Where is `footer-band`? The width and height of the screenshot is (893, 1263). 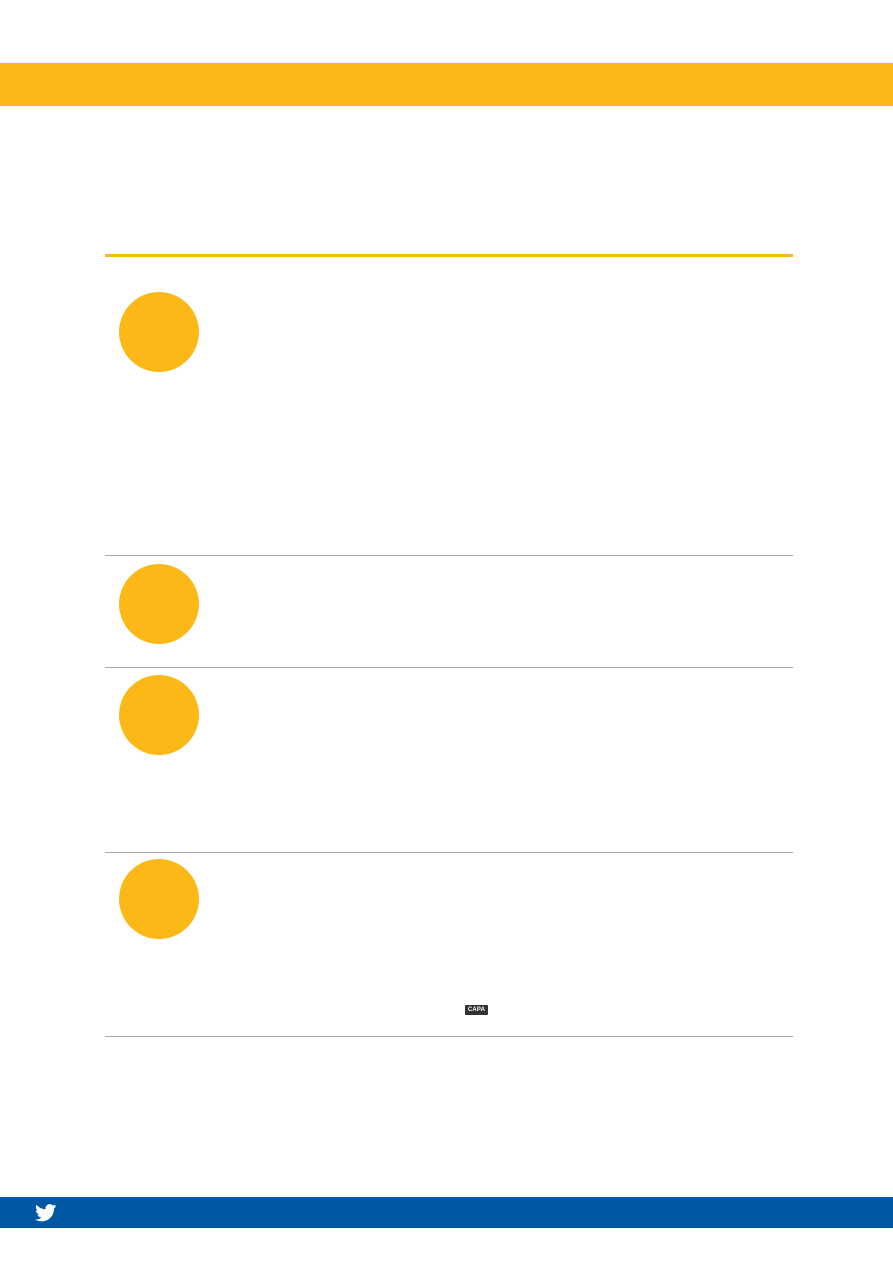 footer-band is located at coordinates (446, 1212).